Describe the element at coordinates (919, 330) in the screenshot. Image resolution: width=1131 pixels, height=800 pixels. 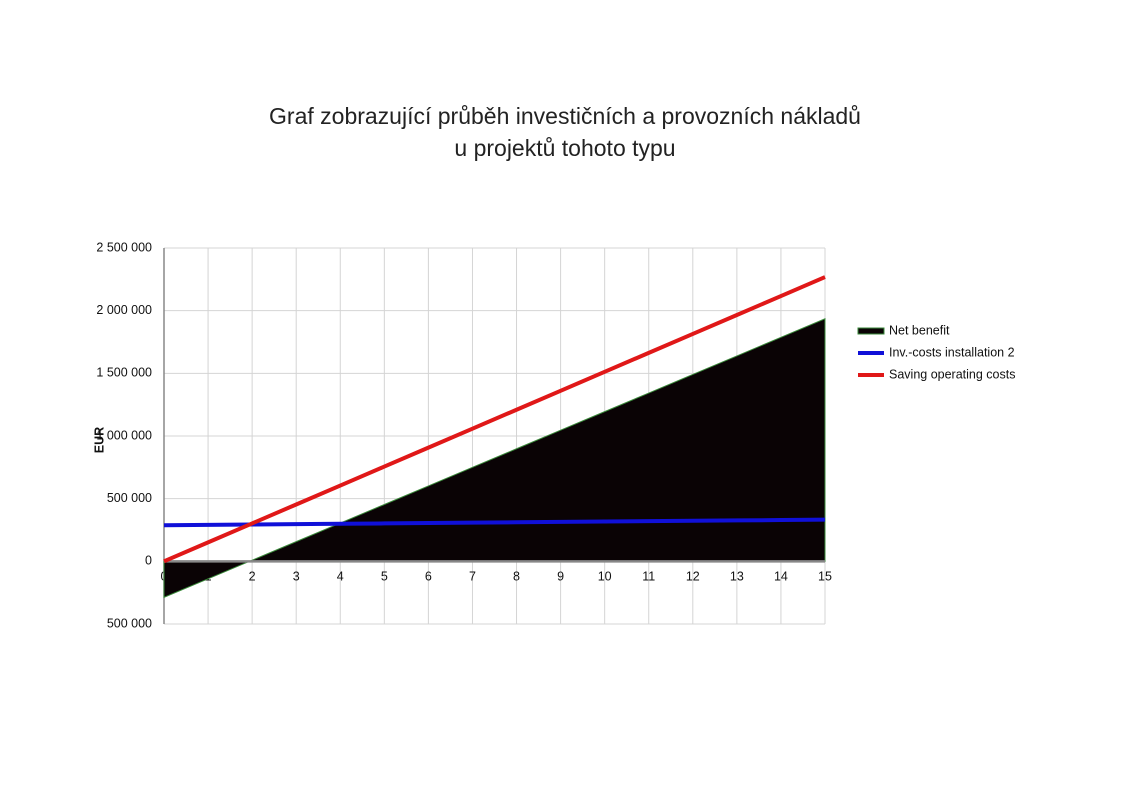
I see `legend-label: Net benefit` at that location.